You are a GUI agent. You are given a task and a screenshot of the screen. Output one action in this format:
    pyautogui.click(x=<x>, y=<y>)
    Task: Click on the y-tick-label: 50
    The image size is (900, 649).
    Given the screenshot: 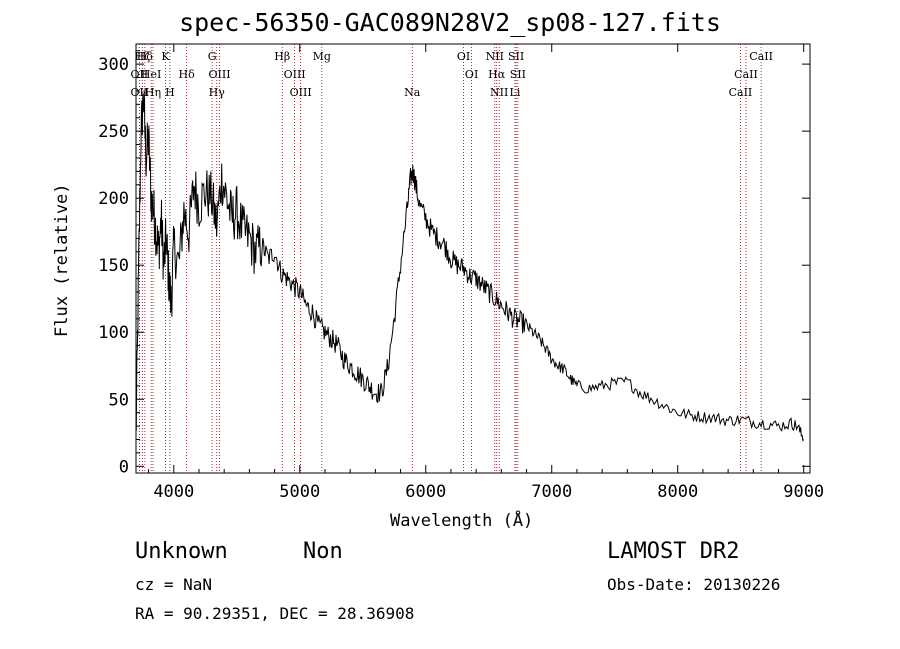 What is the action you would take?
    pyautogui.click(x=119, y=400)
    